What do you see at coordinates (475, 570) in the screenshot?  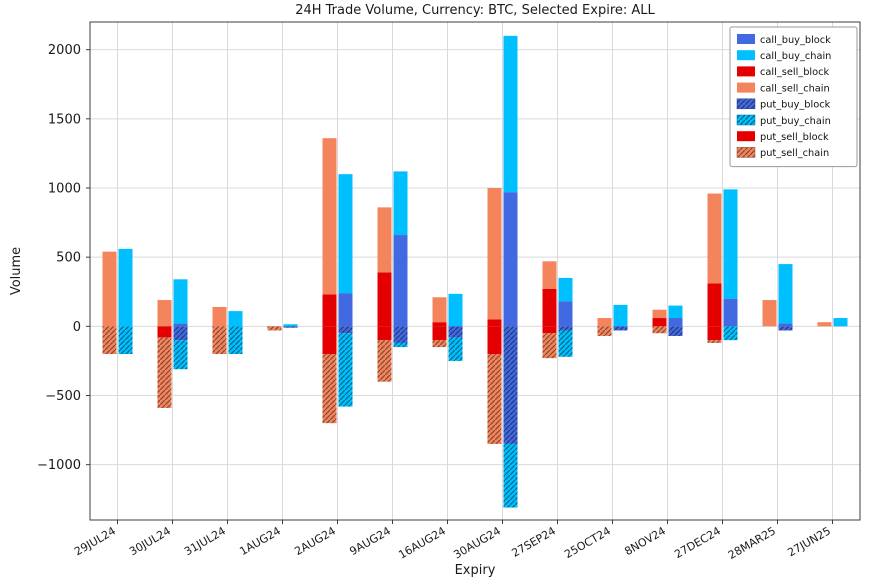 I see `x-axis-label: Expiry` at bounding box center [475, 570].